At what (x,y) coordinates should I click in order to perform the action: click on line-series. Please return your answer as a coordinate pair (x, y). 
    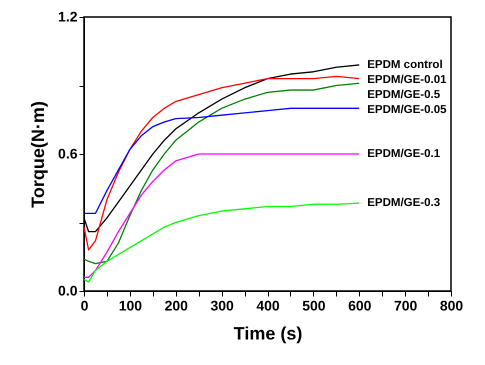
    Looking at the image, I should click on (222, 242).